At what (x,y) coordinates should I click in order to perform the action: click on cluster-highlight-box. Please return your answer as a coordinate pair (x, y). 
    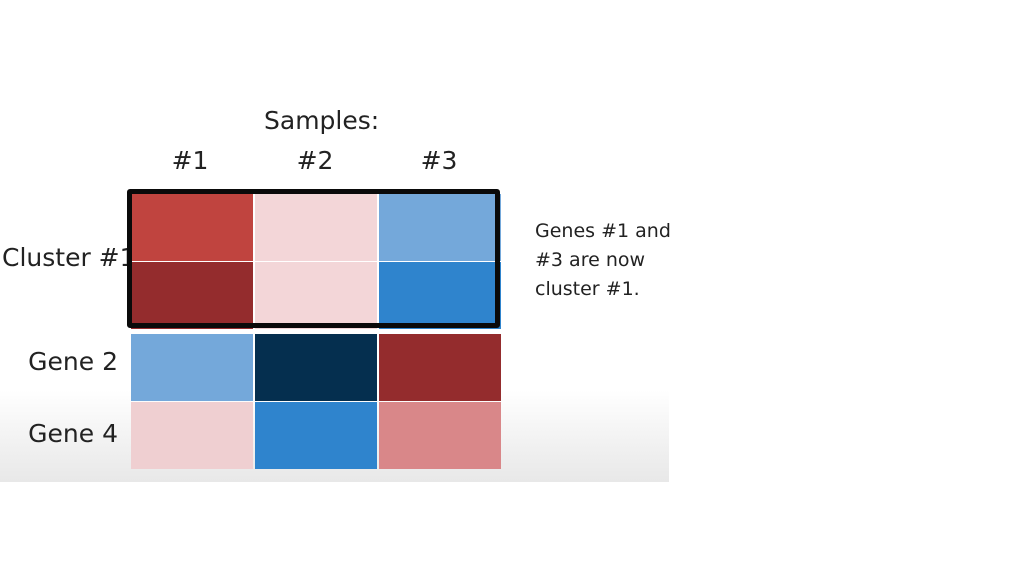
    Looking at the image, I should click on (313, 258).